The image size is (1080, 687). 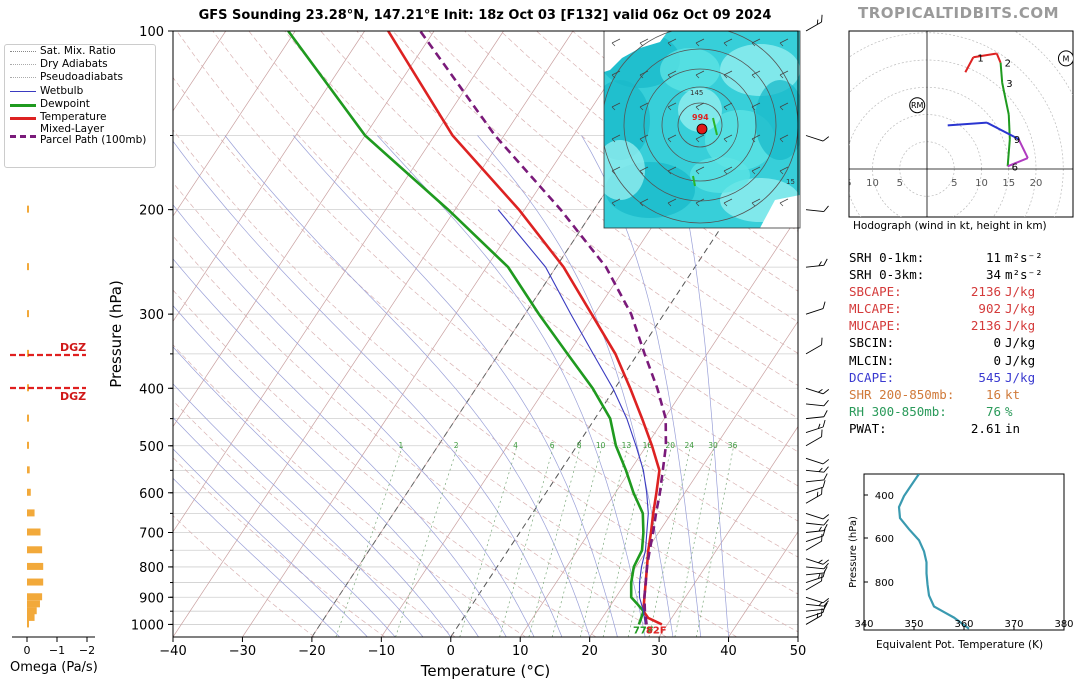 What do you see at coordinates (1008, 183) in the screenshot?
I see `hodograph-ring-label: 15` at bounding box center [1008, 183].